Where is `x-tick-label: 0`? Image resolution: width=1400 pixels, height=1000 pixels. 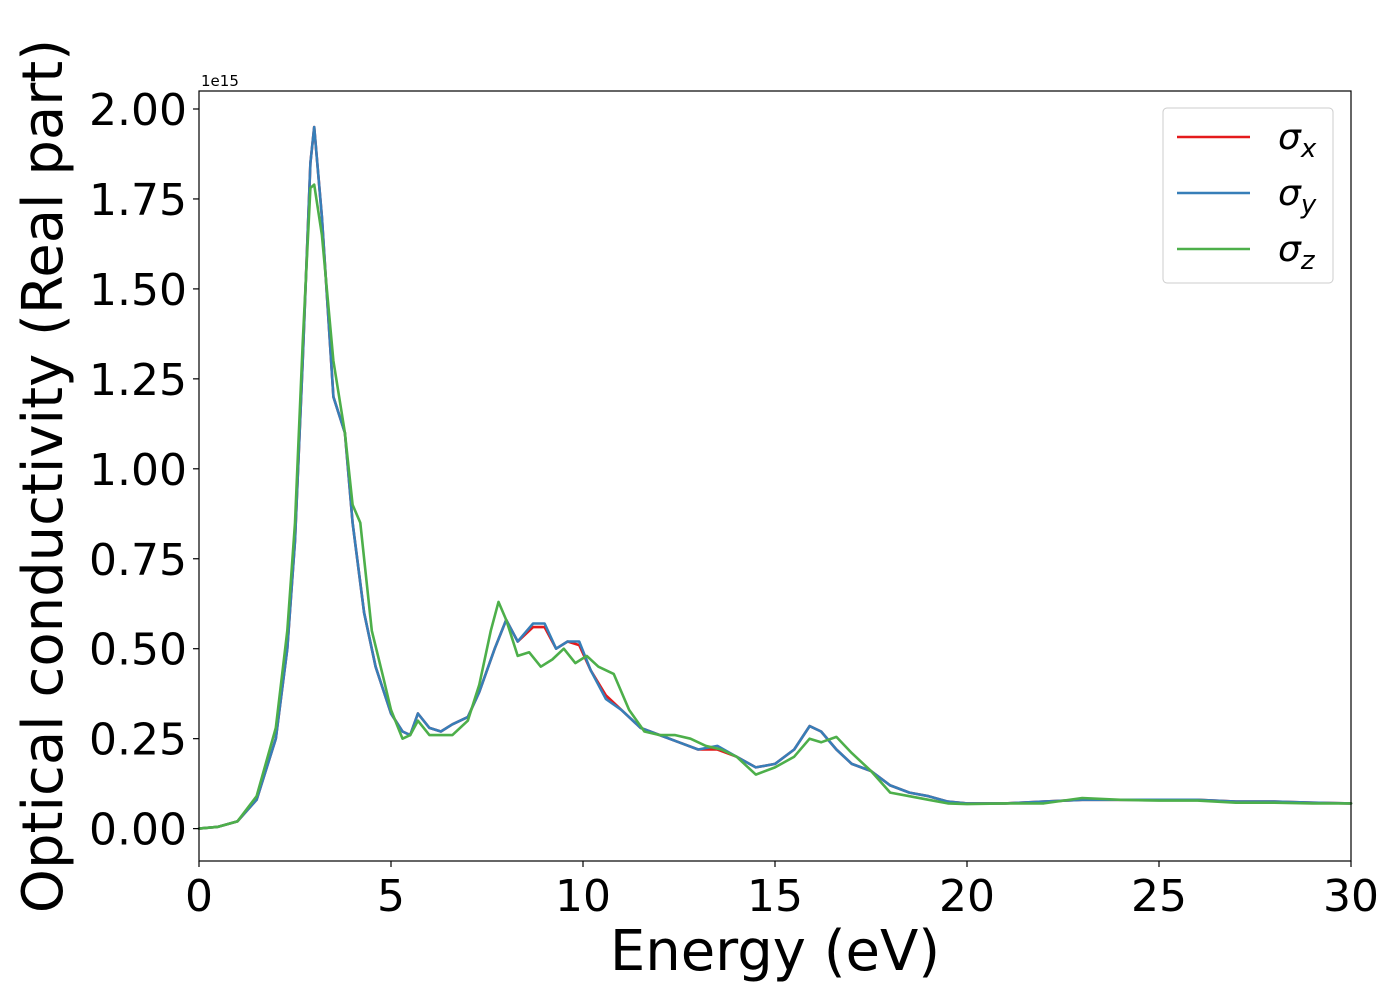
x-tick-label: 0 is located at coordinates (199, 896).